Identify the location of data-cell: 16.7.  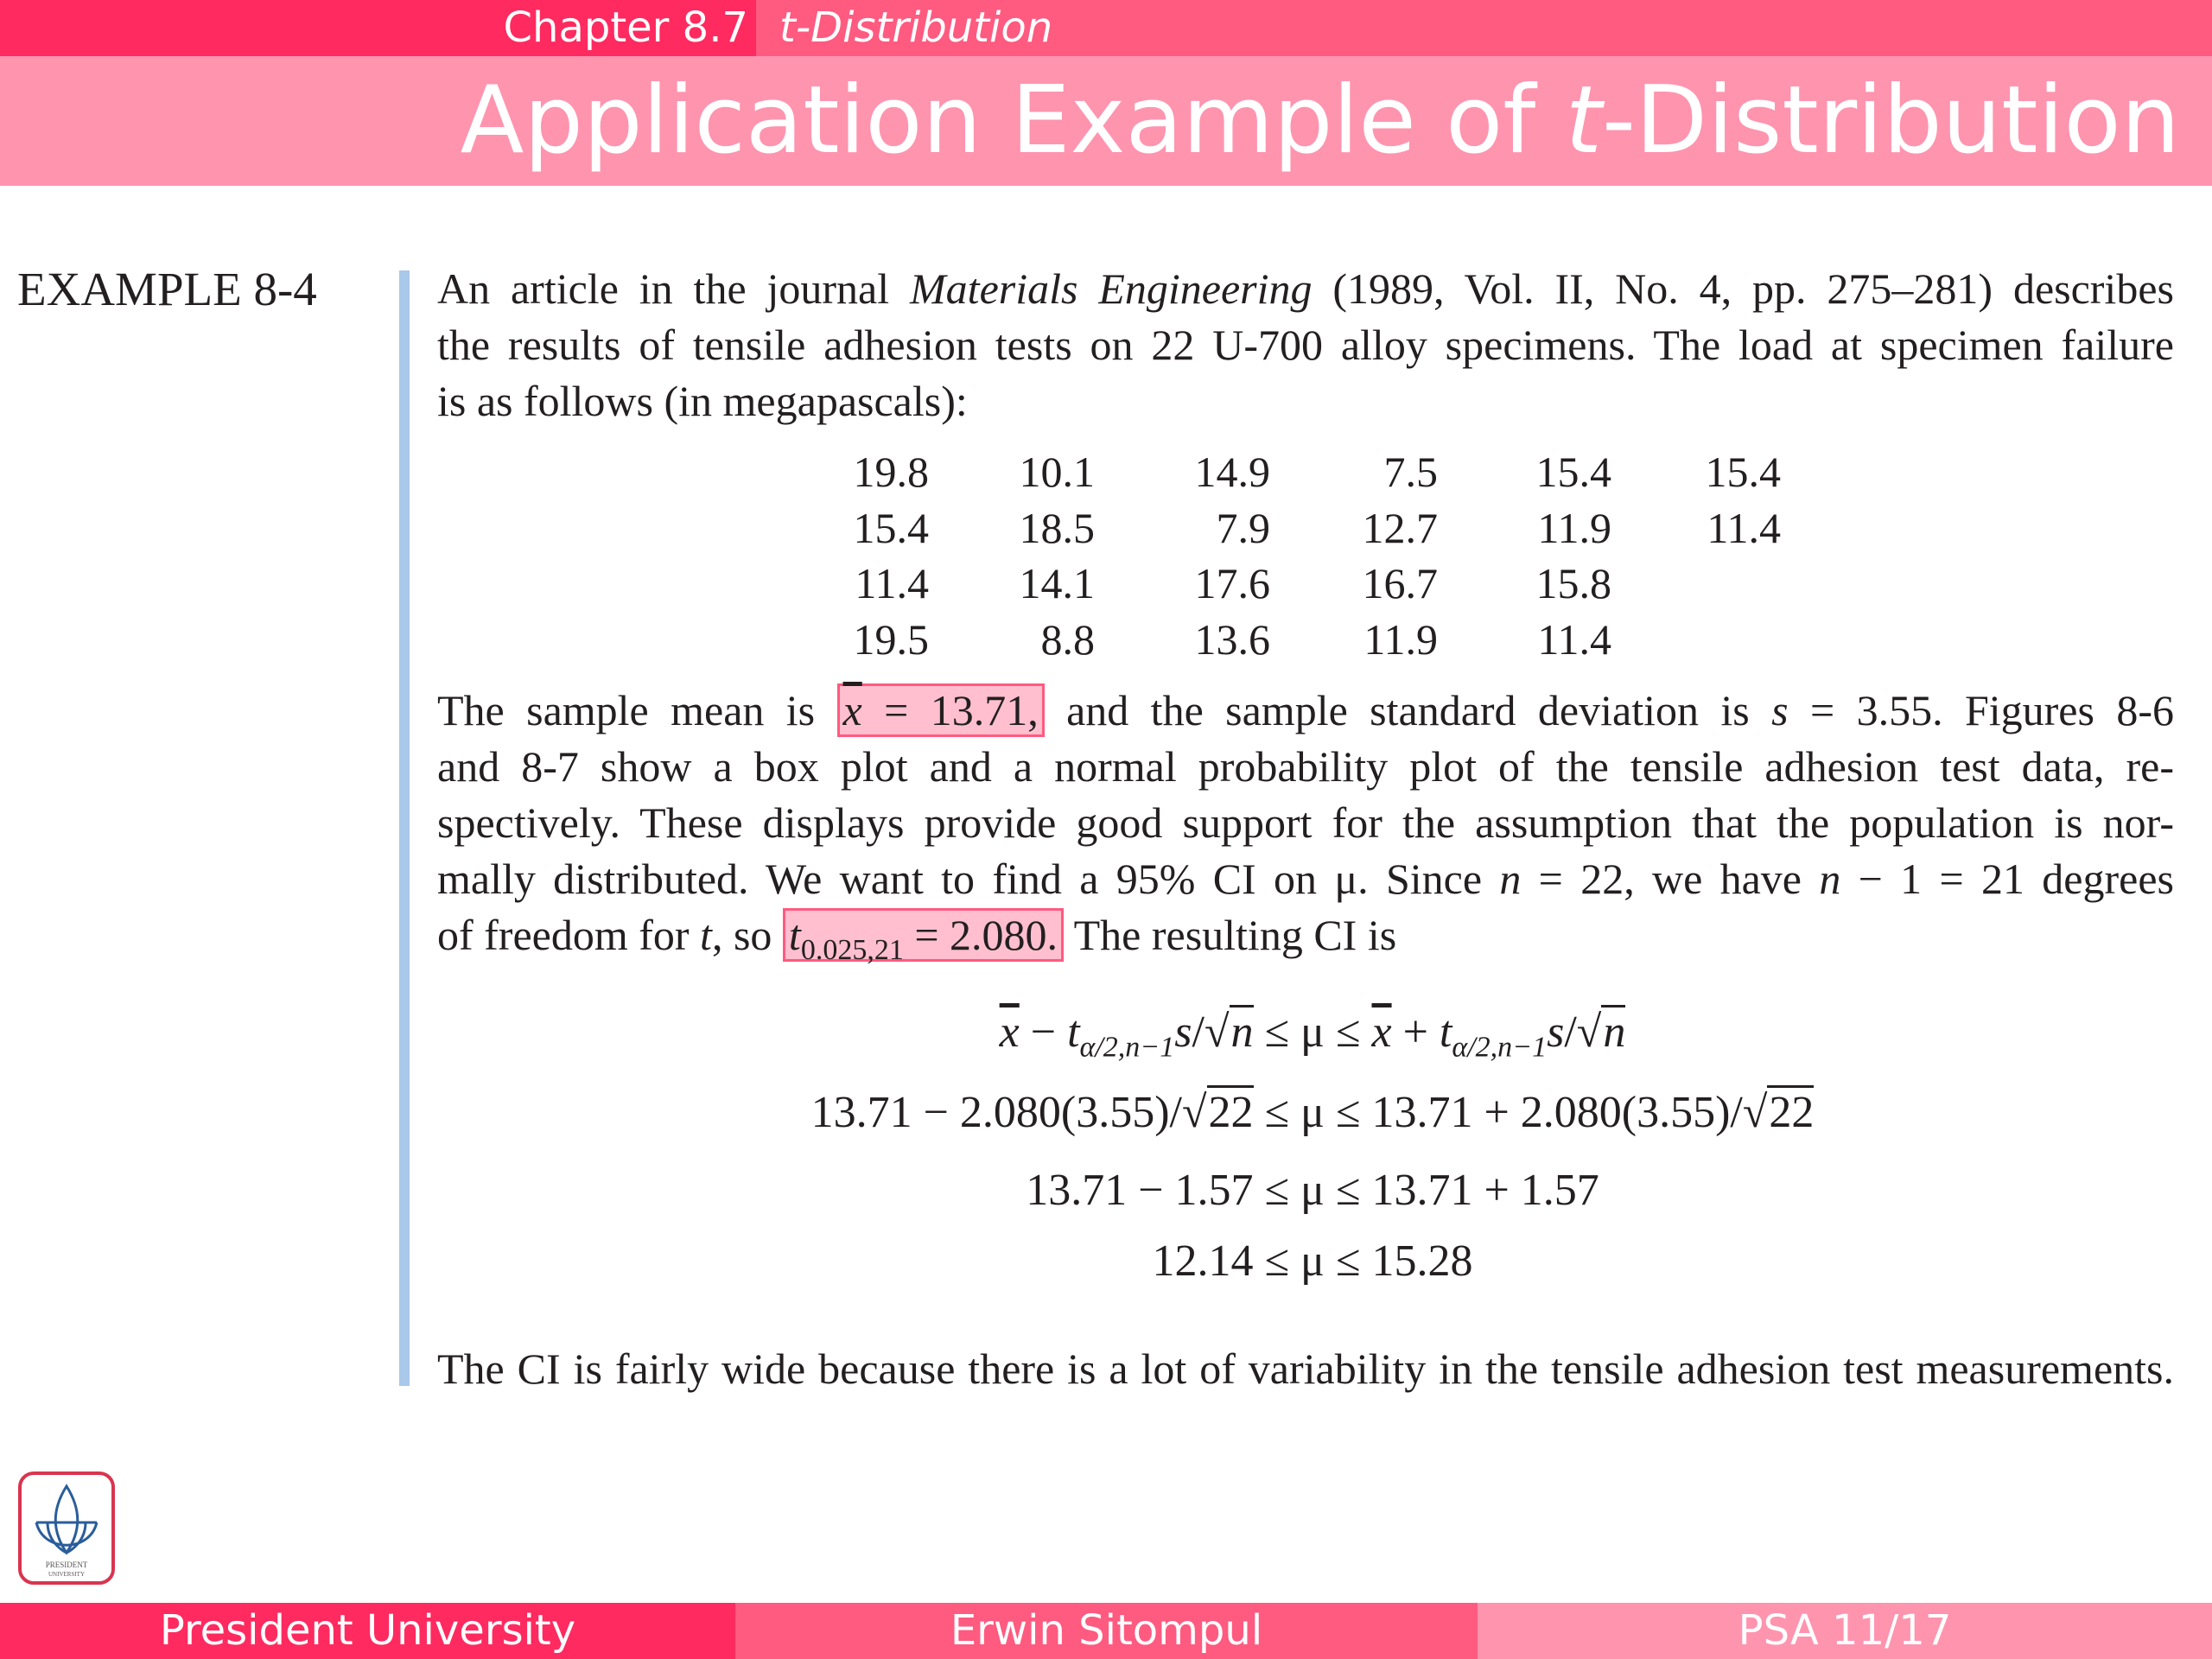
(1400, 583).